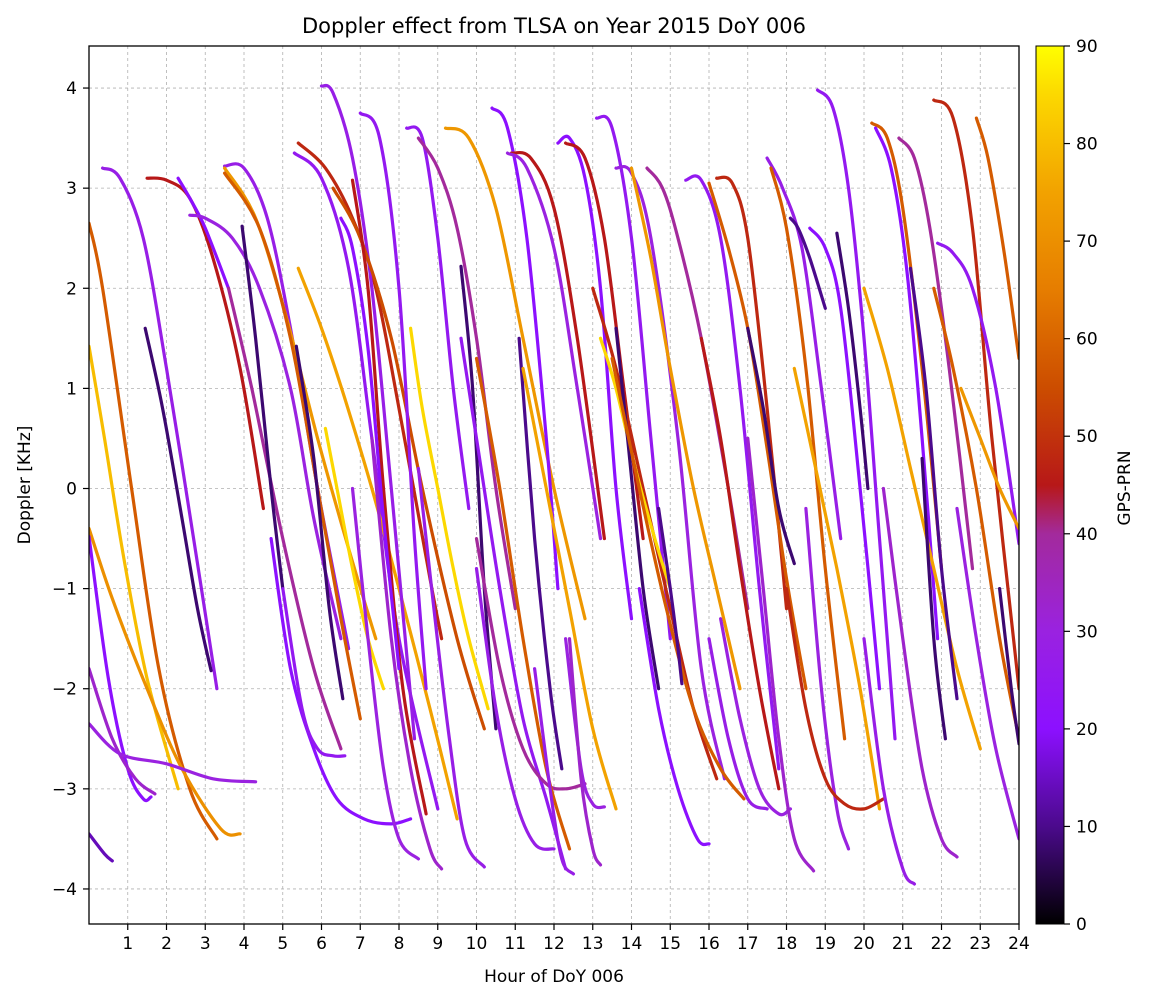 The height and width of the screenshot is (1002, 1149). Describe the element at coordinates (71, 89) in the screenshot. I see `y-tick-label: 4` at that location.